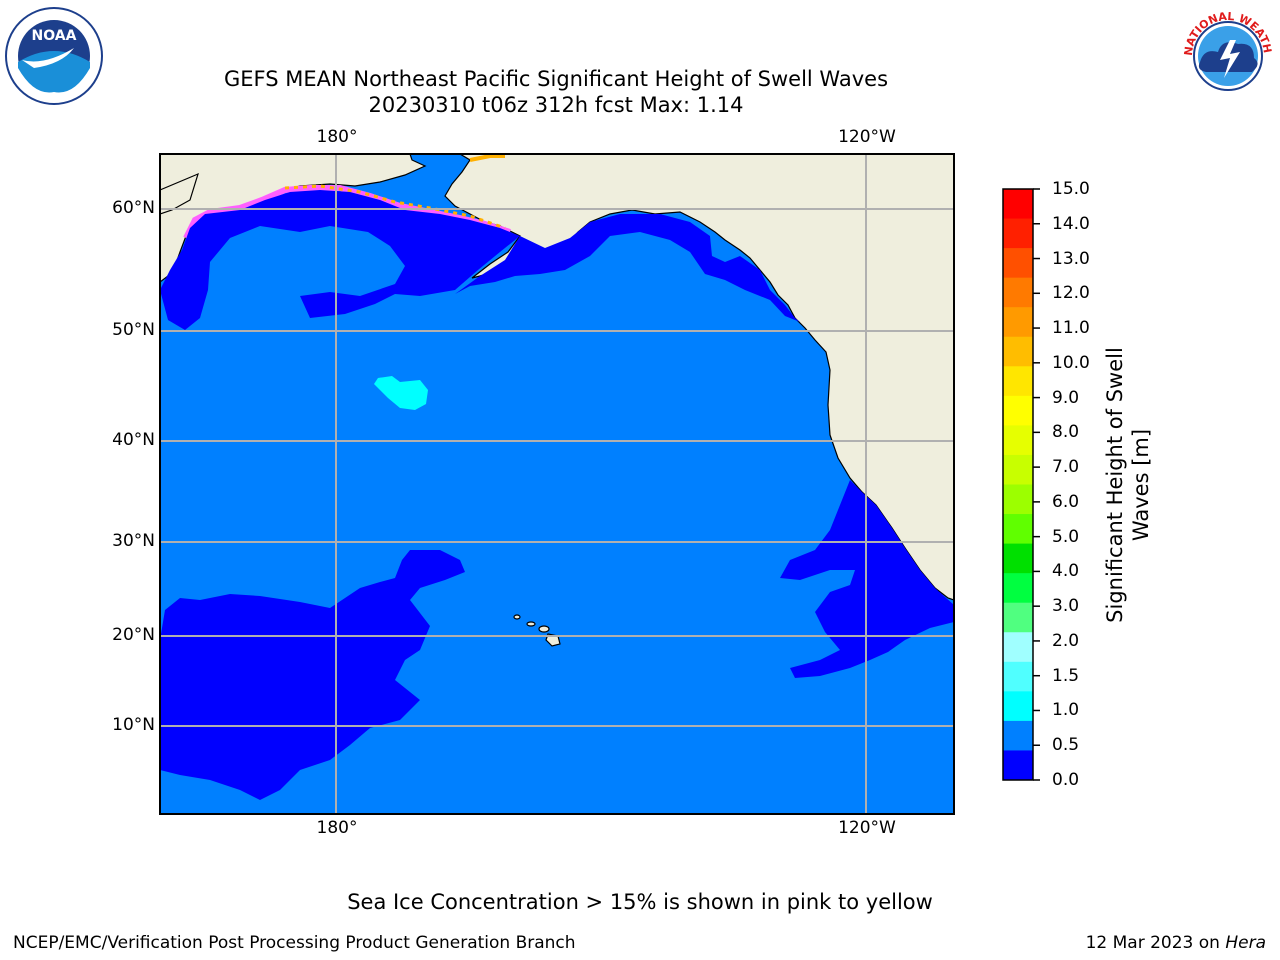 The width and height of the screenshot is (1280, 960). What do you see at coordinates (1071, 189) in the screenshot?
I see `colorbar-tick-label: 15.0` at bounding box center [1071, 189].